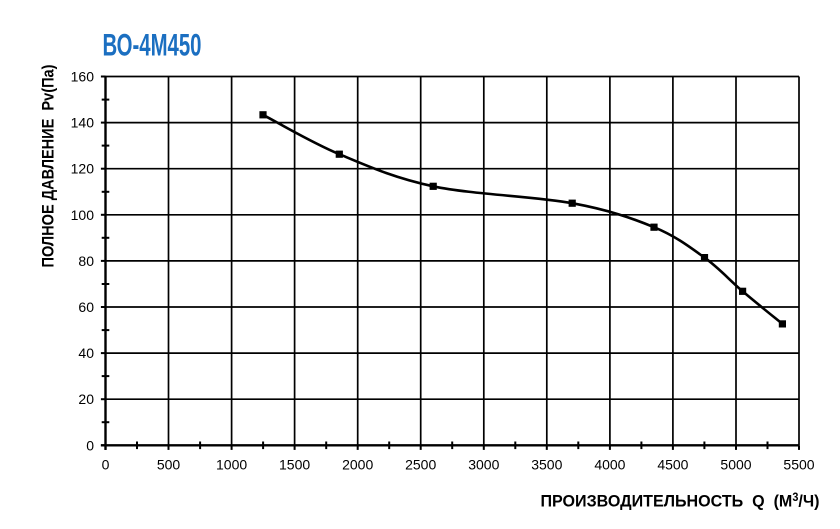  I want to click on svg-text: 4500, so click(672, 465).